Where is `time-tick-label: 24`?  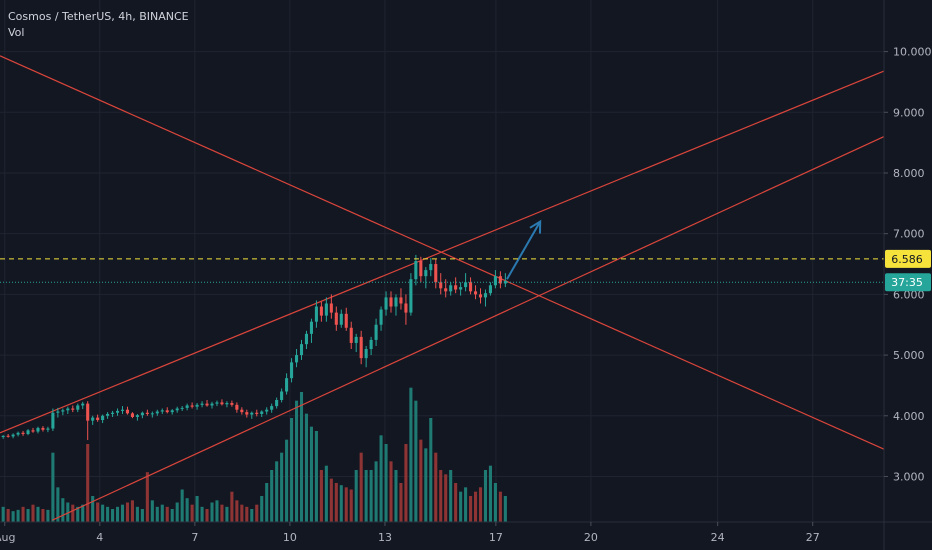
time-tick-label: 24 is located at coordinates (718, 537).